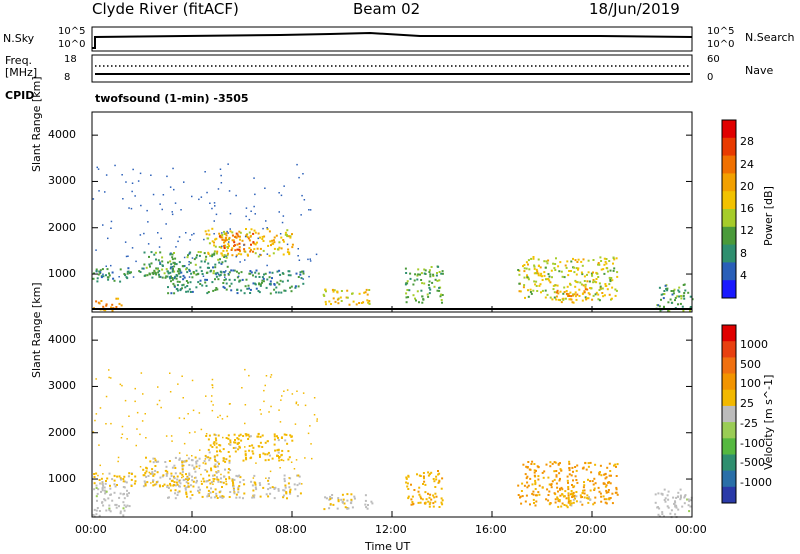  What do you see at coordinates (191, 529) in the screenshot?
I see `x-tick-label: 04:00` at bounding box center [191, 529].